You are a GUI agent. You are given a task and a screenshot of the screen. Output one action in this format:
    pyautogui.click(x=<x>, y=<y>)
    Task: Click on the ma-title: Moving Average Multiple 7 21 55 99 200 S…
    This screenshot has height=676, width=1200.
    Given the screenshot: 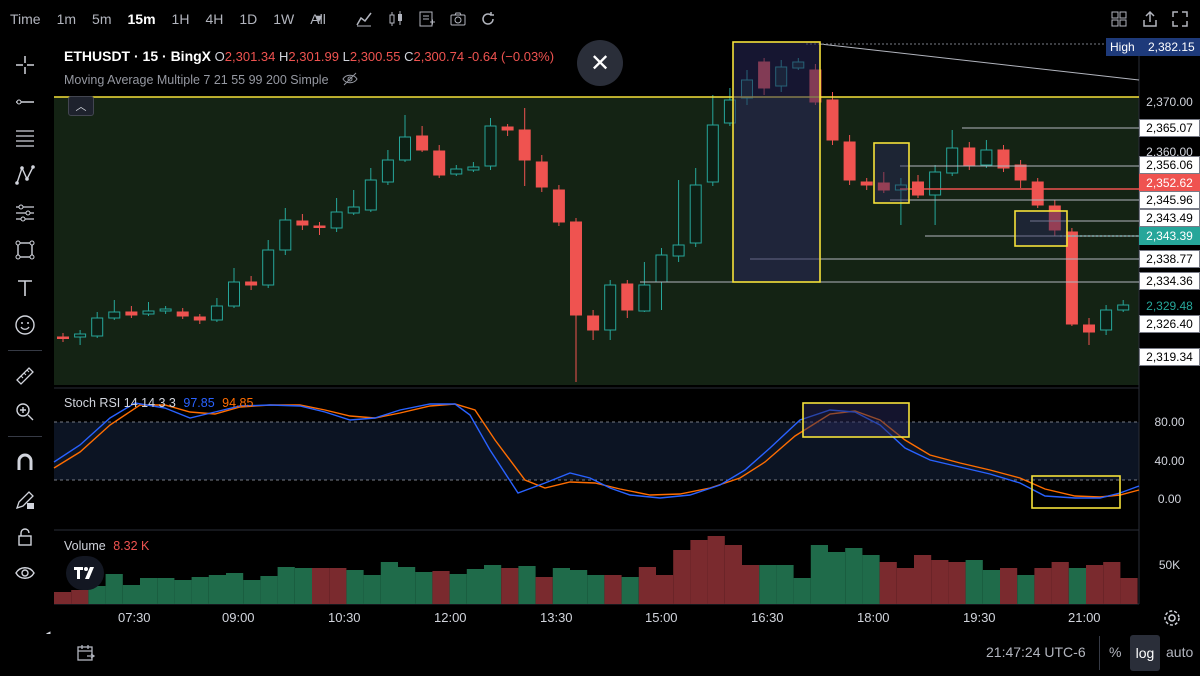 What is the action you would take?
    pyautogui.click(x=196, y=79)
    